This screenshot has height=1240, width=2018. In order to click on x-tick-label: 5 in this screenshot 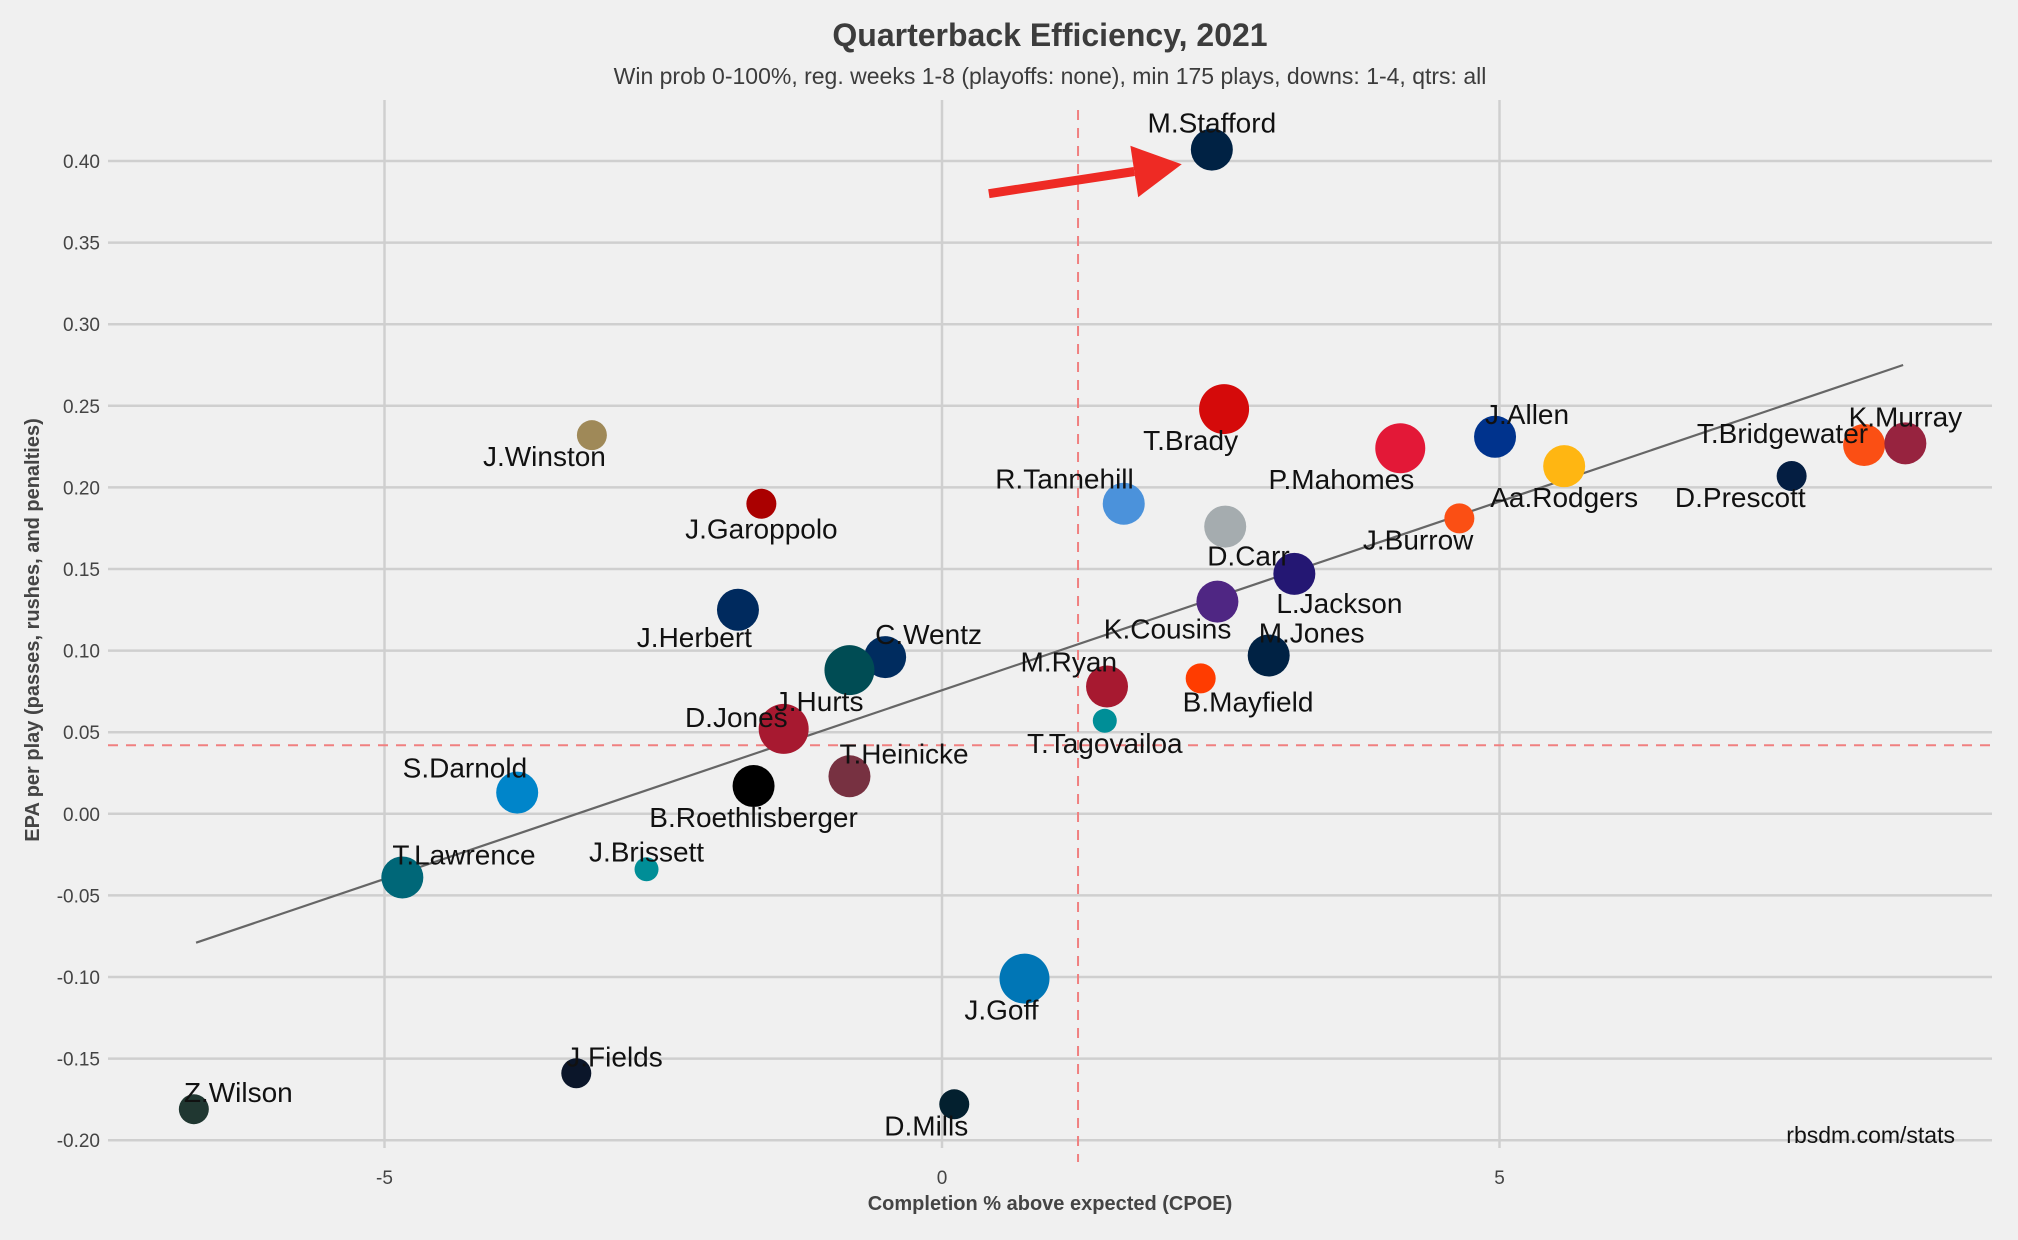, I will do `click(1499, 1178)`.